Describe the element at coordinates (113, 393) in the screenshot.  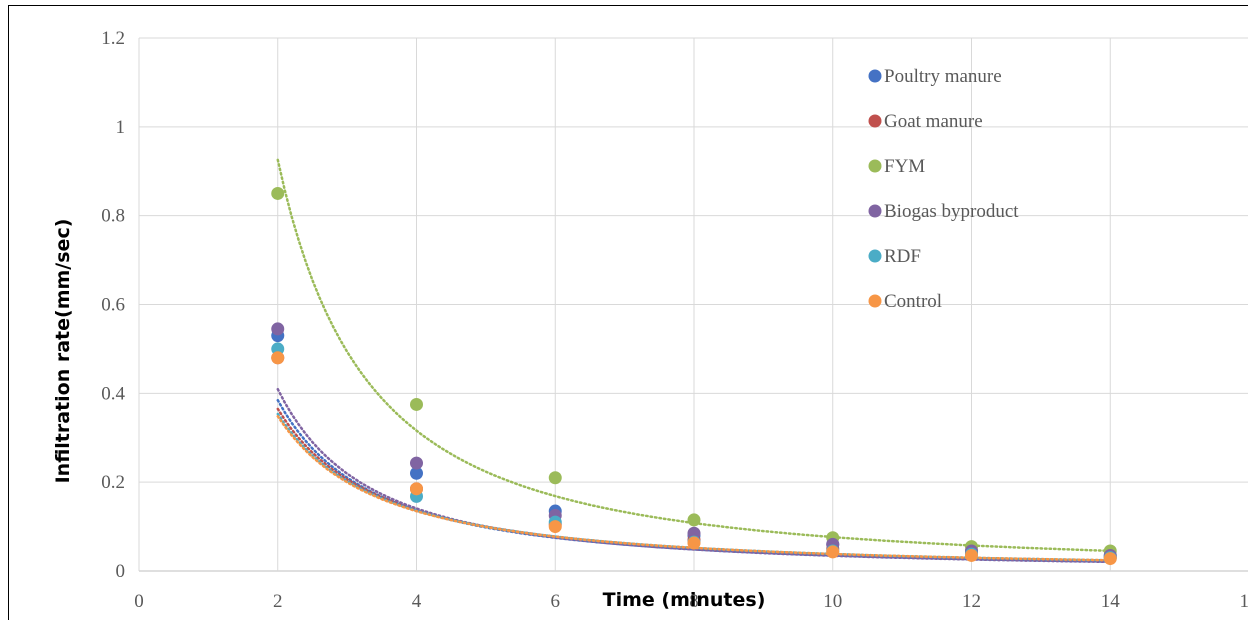
I see `y-tick-label: 0.4` at that location.